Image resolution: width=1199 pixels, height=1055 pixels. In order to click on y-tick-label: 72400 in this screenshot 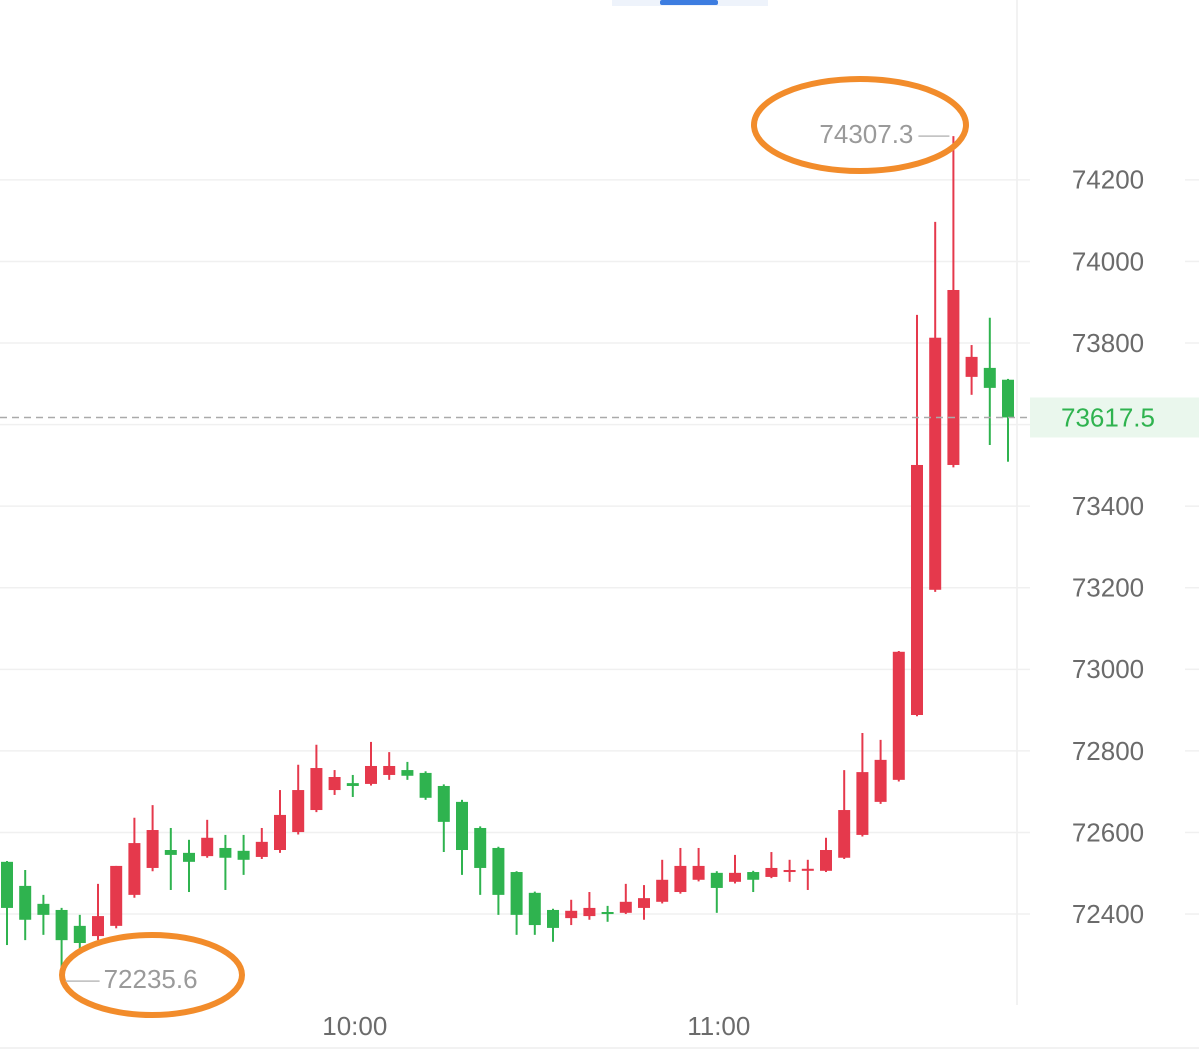, I will do `click(1108, 914)`.